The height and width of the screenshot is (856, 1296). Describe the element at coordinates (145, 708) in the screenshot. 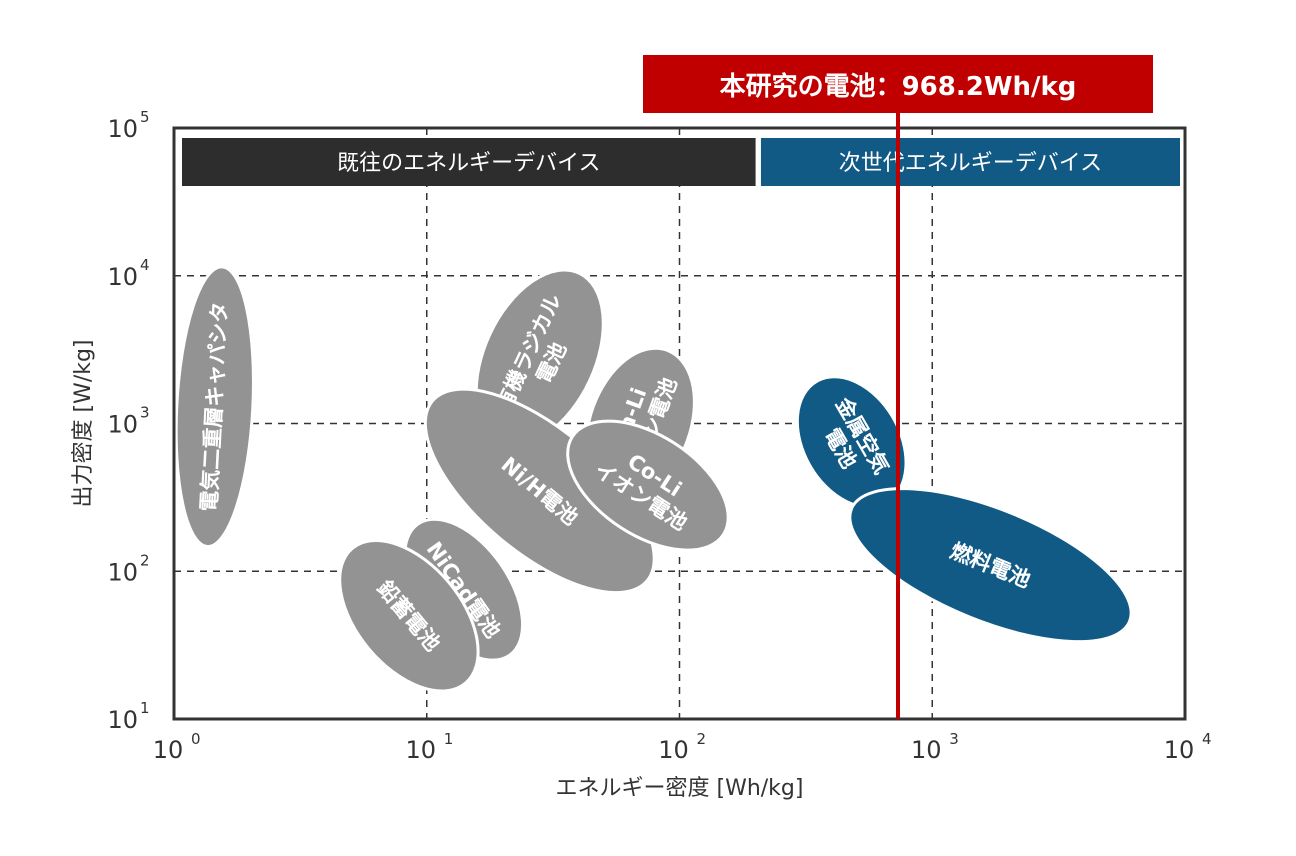

I see `y-tick-exponent: 1` at that location.